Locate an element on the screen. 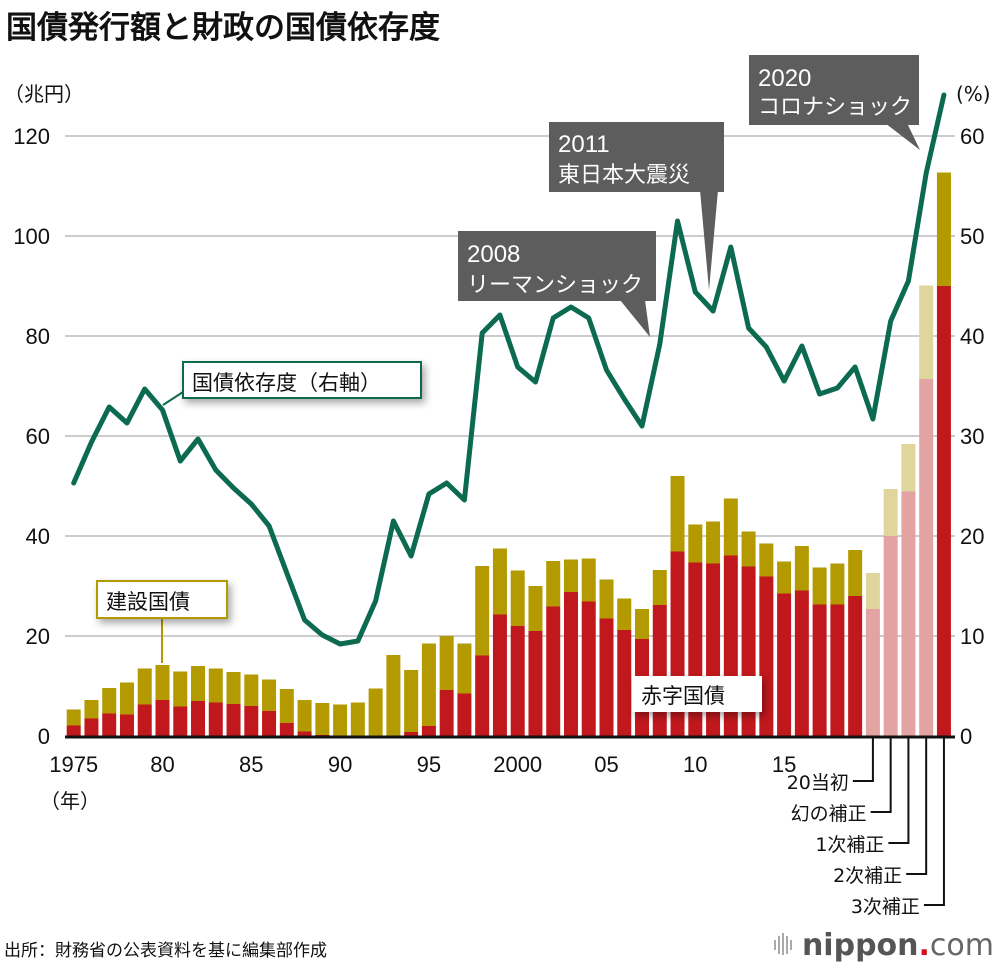 The width and height of the screenshot is (1000, 970). left-tick-label: 40 is located at coordinates (38, 536).